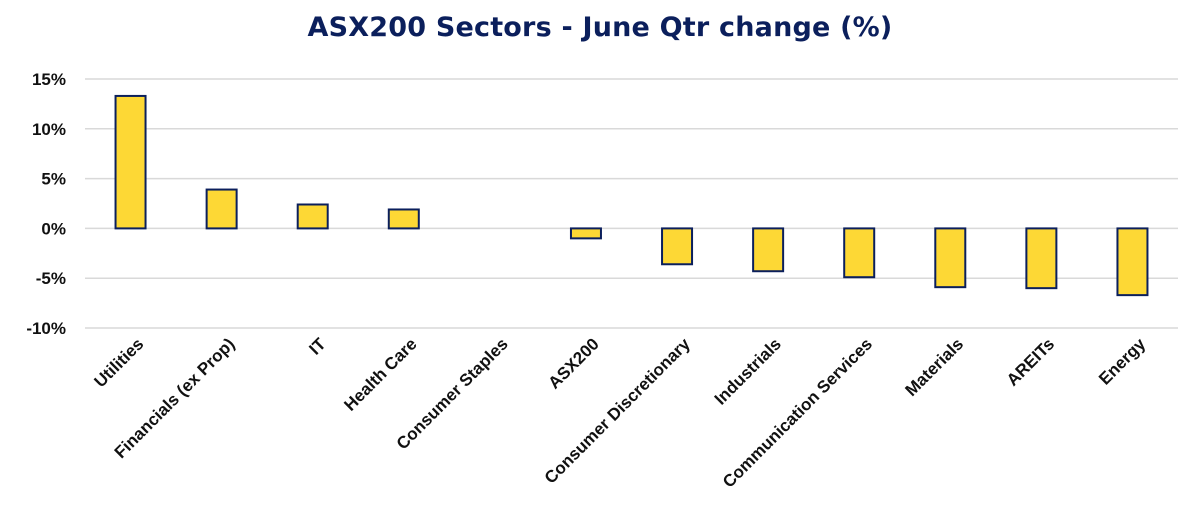 Image resolution: width=1200 pixels, height=527 pixels. Describe the element at coordinates (574, 363) in the screenshot. I see `x-category-label: ASX200` at that location.